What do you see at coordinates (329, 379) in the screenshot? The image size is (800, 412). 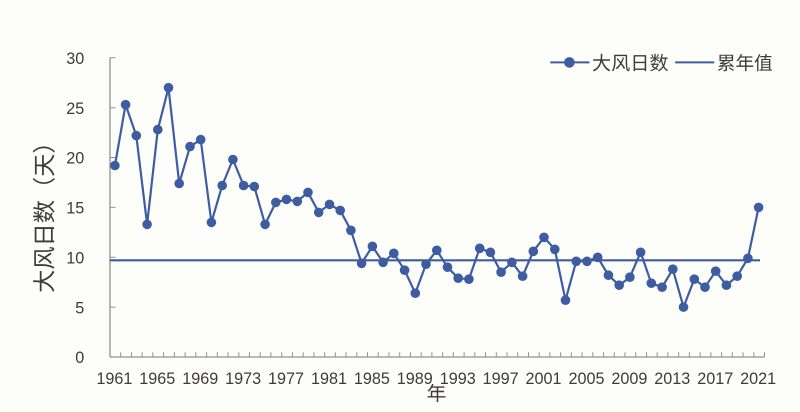 I see `svg-text: 1981` at bounding box center [329, 379].